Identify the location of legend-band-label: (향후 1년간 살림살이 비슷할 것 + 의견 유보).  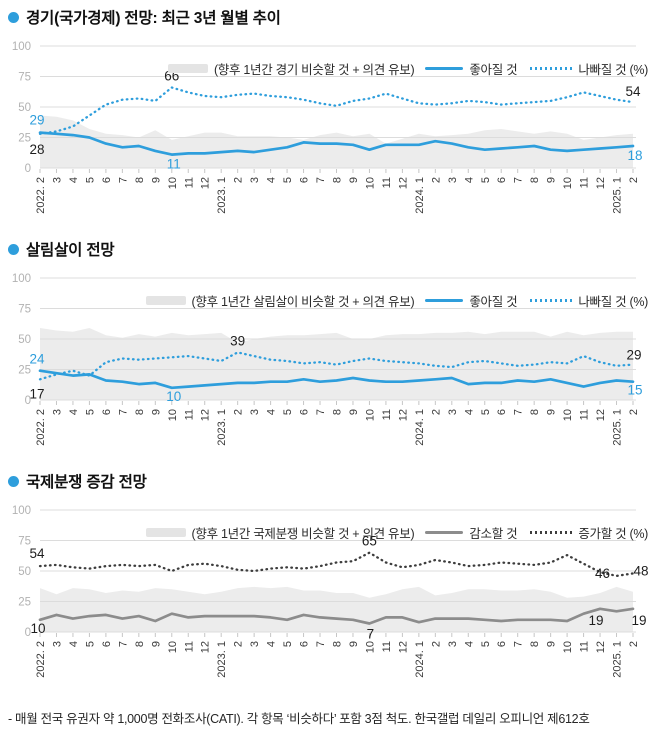
(303, 302).